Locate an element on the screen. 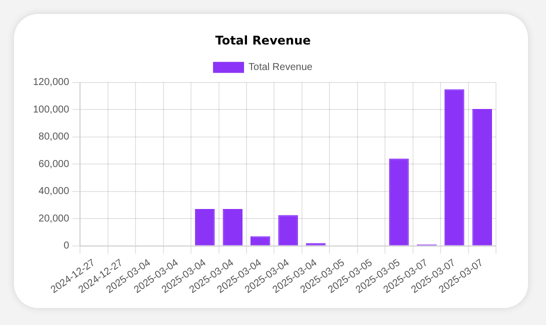  y-tick-label: 40,000 is located at coordinates (54, 192).